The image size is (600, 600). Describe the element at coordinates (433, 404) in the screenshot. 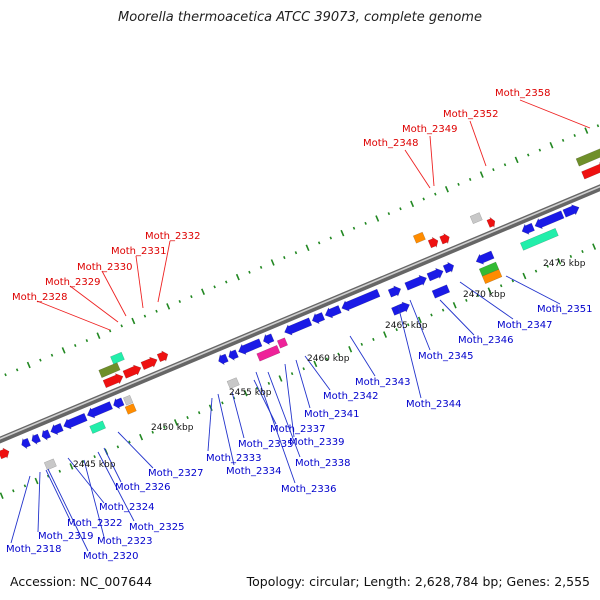

I see `gene-label-moth-2344: Moth_2344` at that location.